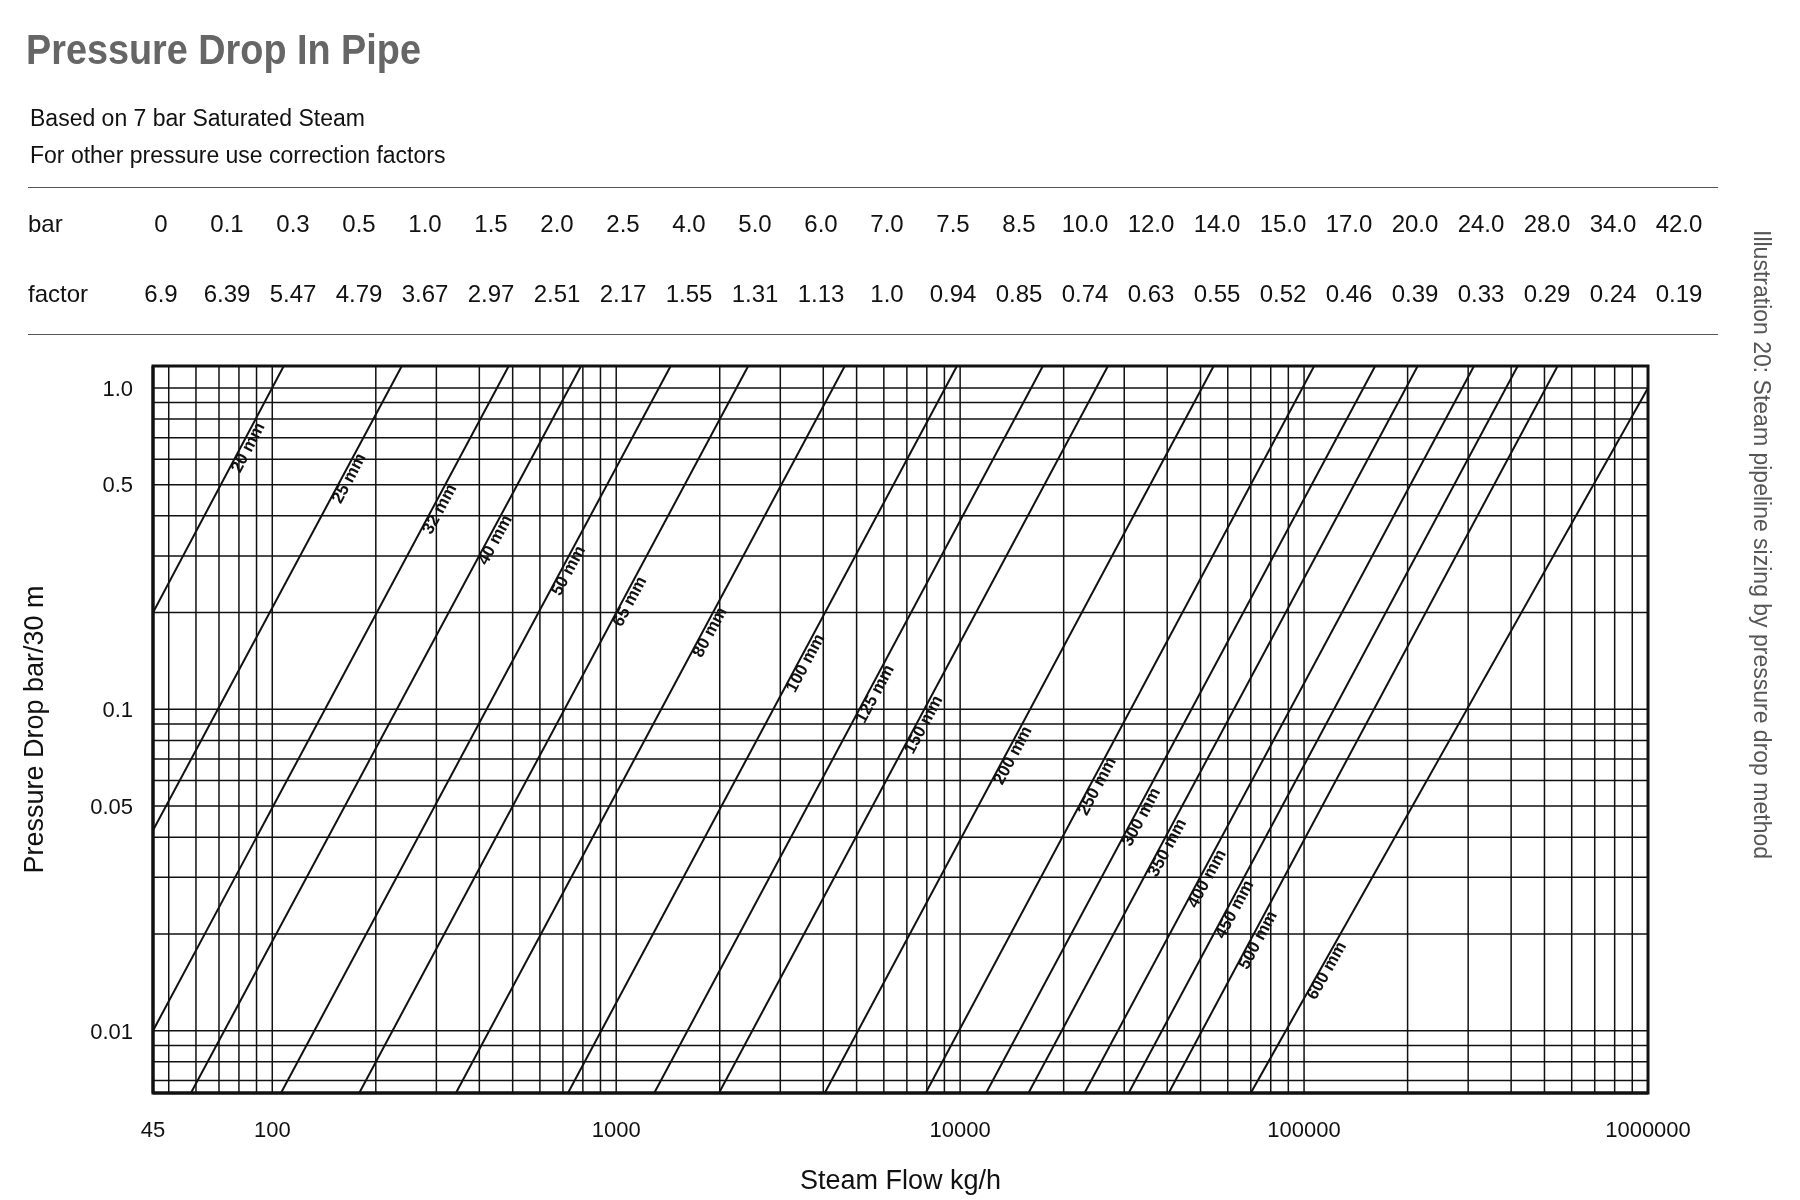 This screenshot has height=1200, width=1800. What do you see at coordinates (111, 806) in the screenshot?
I see `y-tick-label: 0.05` at bounding box center [111, 806].